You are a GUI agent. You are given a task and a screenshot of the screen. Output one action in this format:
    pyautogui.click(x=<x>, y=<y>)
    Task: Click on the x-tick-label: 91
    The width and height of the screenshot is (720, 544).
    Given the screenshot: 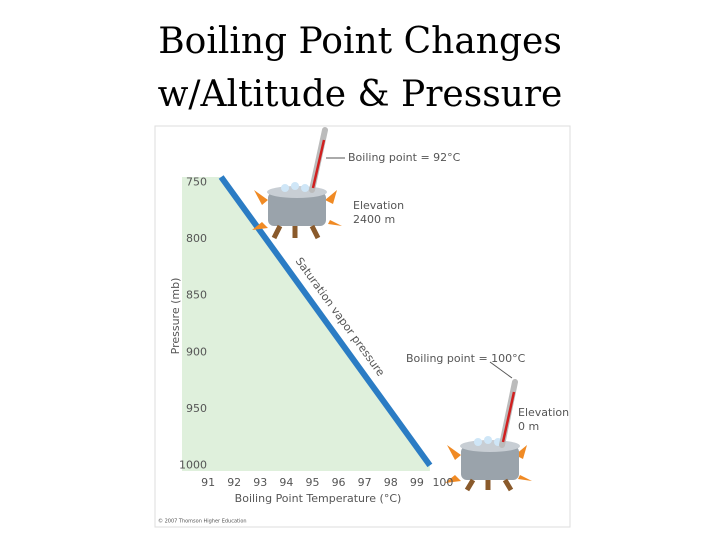 What is the action you would take?
    pyautogui.click(x=208, y=482)
    